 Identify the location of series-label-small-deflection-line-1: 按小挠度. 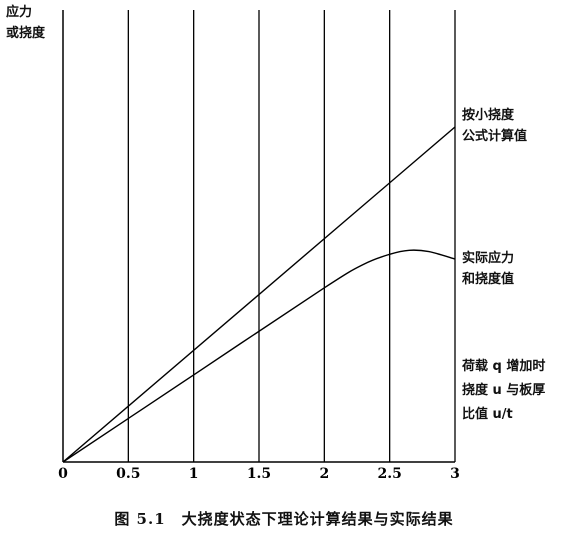
(488, 115).